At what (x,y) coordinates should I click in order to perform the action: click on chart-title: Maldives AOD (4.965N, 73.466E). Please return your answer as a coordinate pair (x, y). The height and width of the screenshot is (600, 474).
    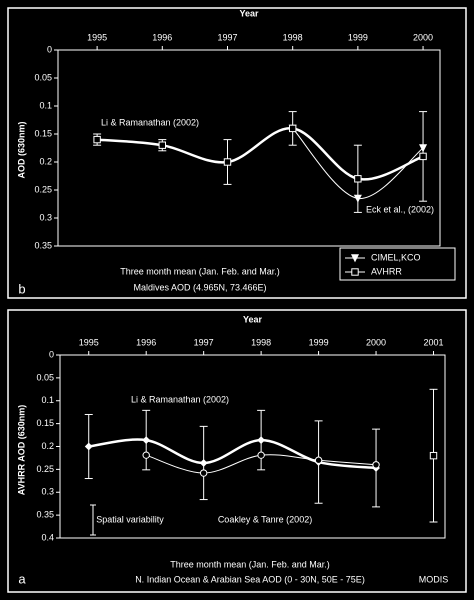
    Looking at the image, I should click on (199, 287).